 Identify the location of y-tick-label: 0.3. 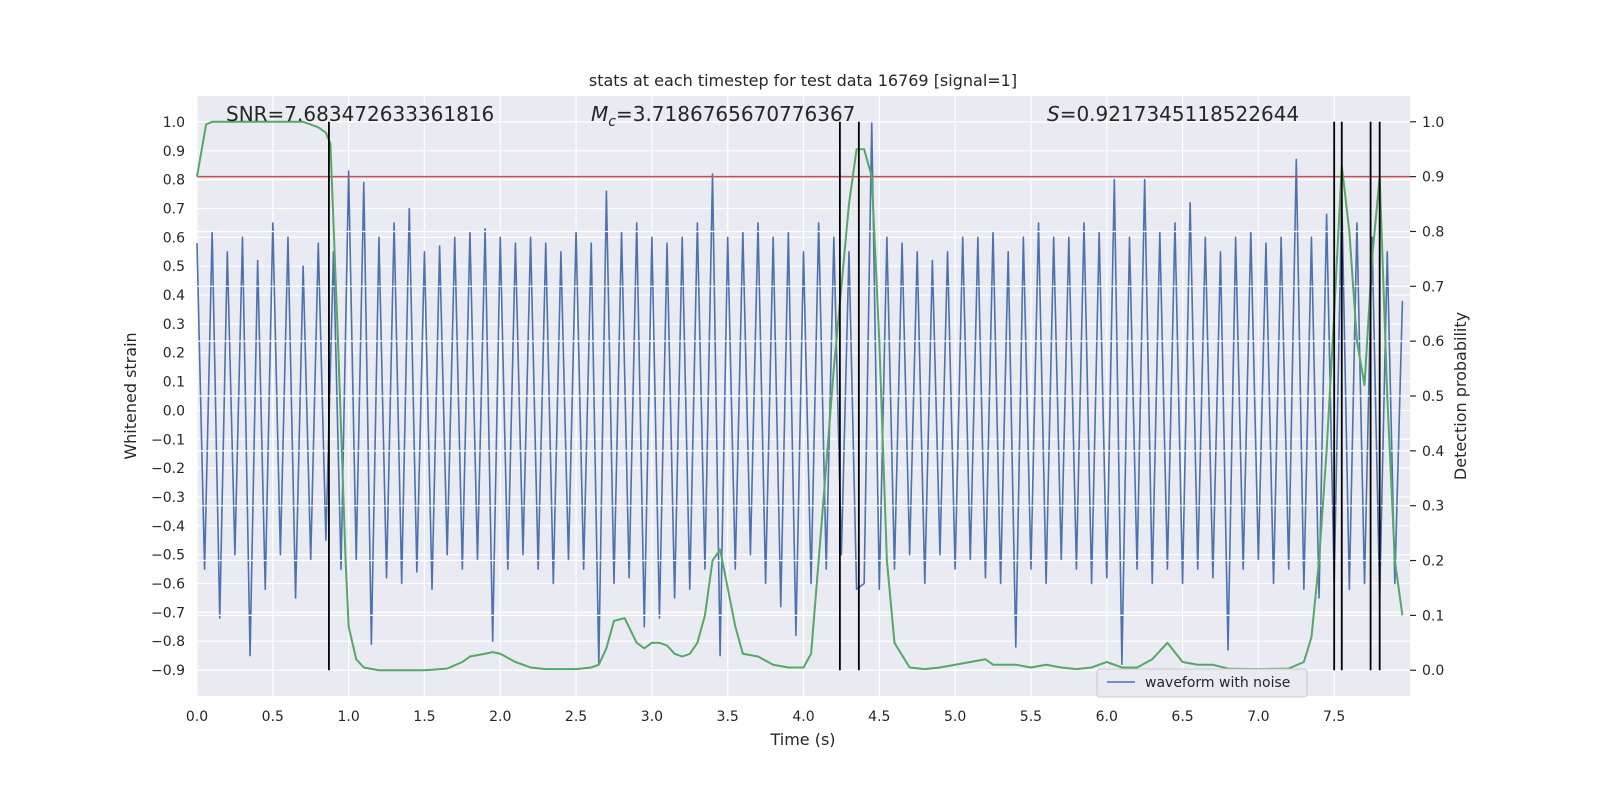
(174, 325).